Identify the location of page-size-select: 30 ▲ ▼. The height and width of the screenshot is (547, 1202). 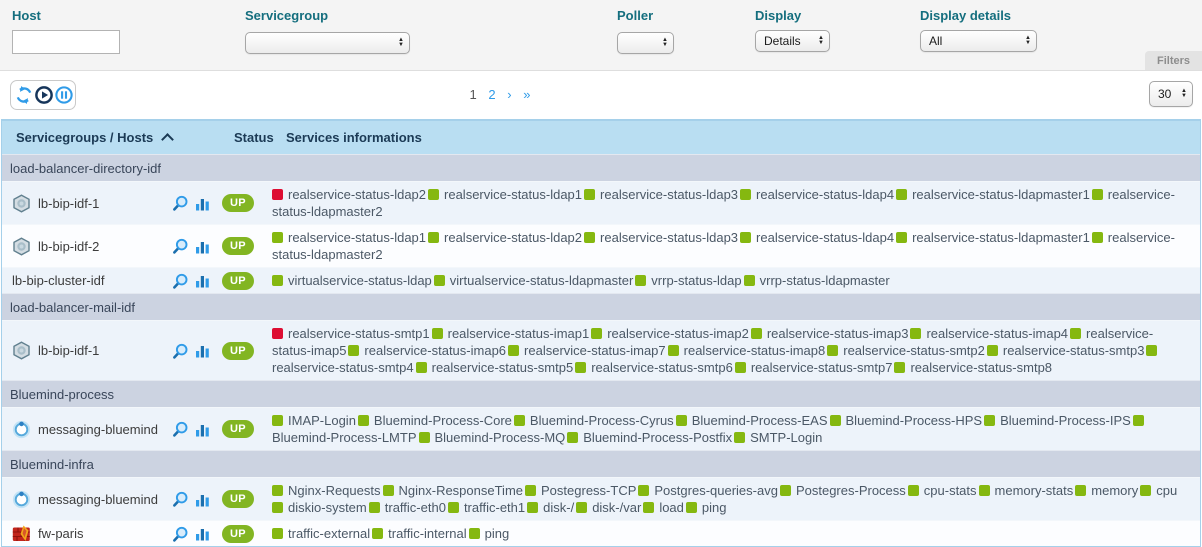
(1171, 94).